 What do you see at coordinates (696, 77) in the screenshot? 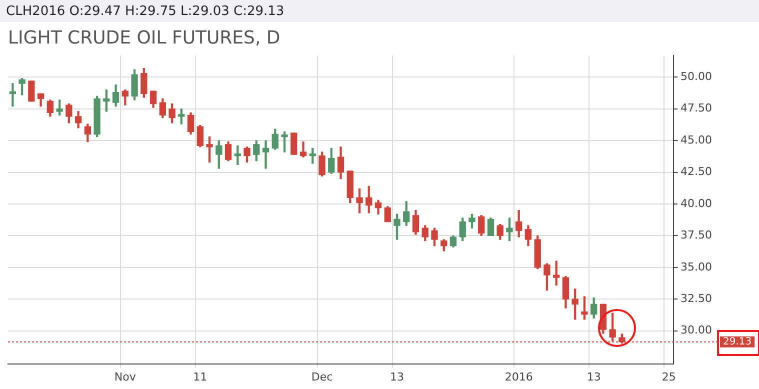
I see `y-tick-label: 50.00` at bounding box center [696, 77].